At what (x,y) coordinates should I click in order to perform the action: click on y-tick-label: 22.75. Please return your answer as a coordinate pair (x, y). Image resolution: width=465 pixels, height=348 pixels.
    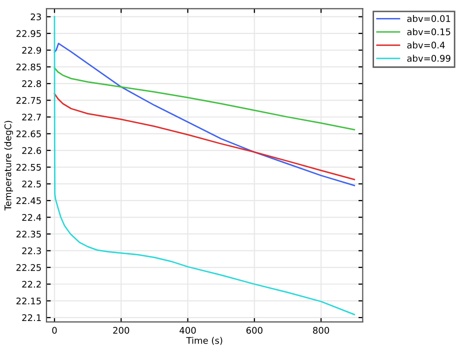
    Looking at the image, I should click on (28, 100).